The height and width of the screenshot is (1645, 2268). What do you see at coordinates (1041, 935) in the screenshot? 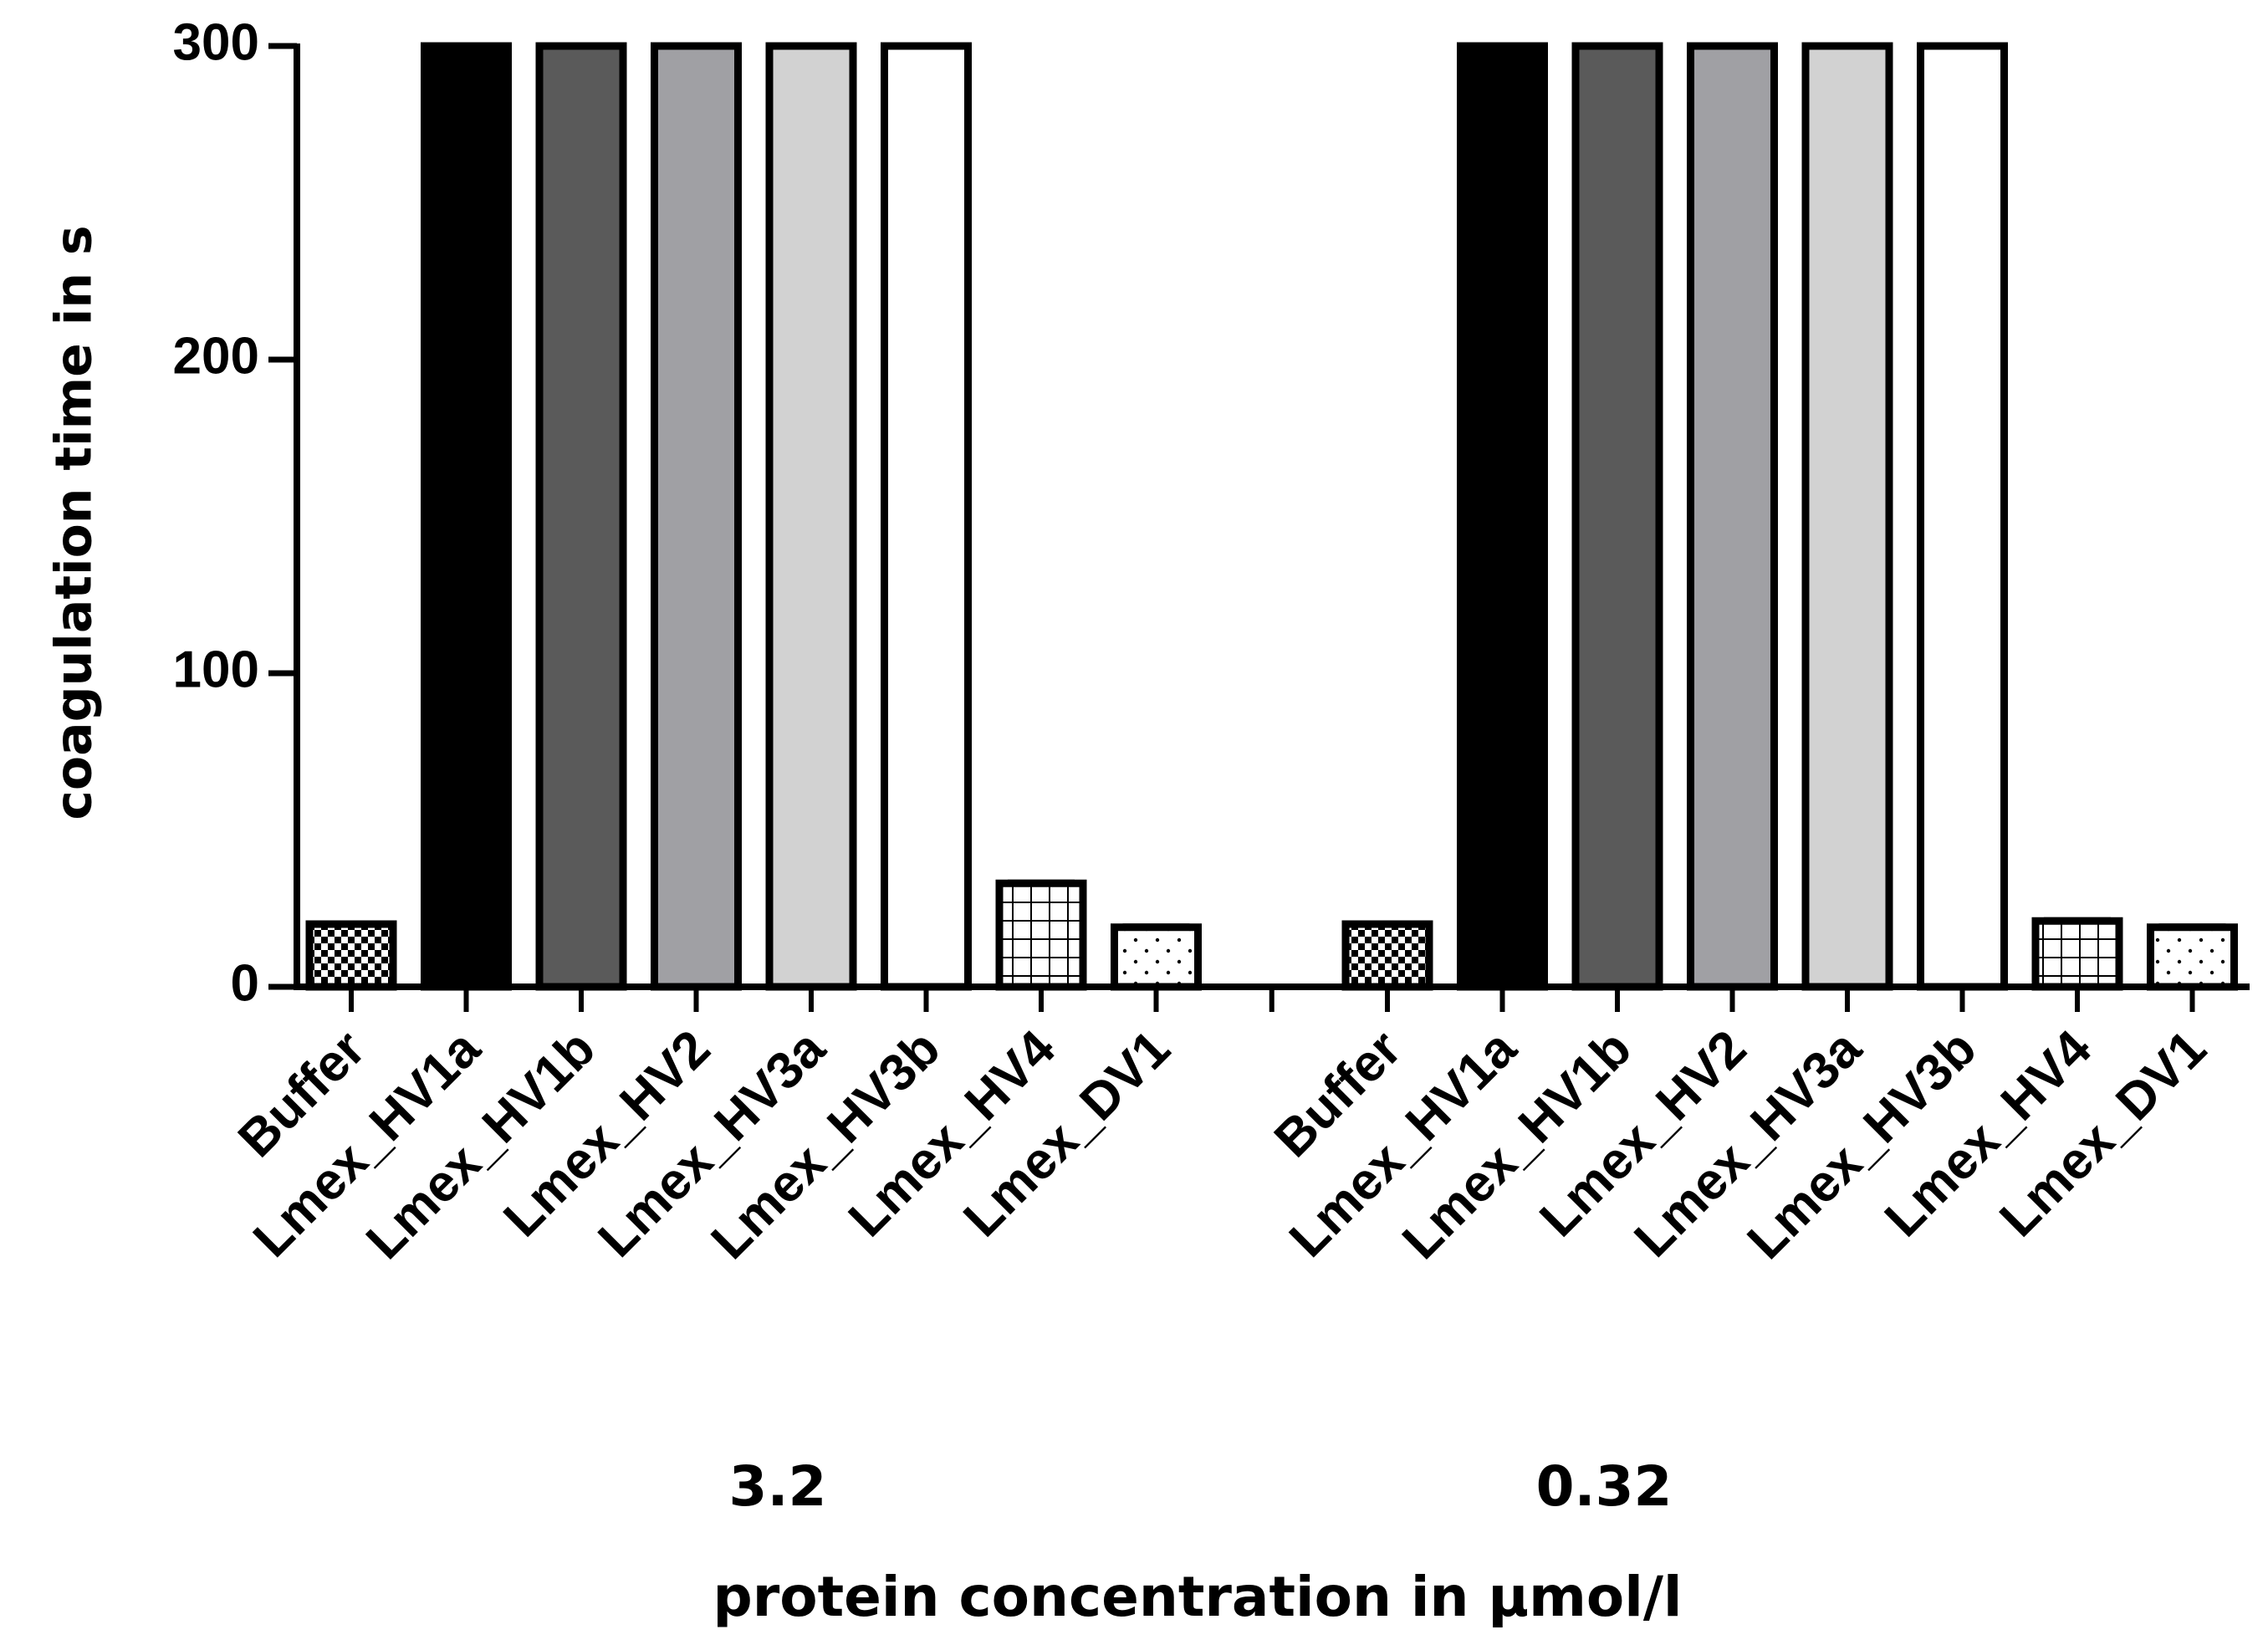
I see `bar-g1-lmex-hv4` at bounding box center [1041, 935].